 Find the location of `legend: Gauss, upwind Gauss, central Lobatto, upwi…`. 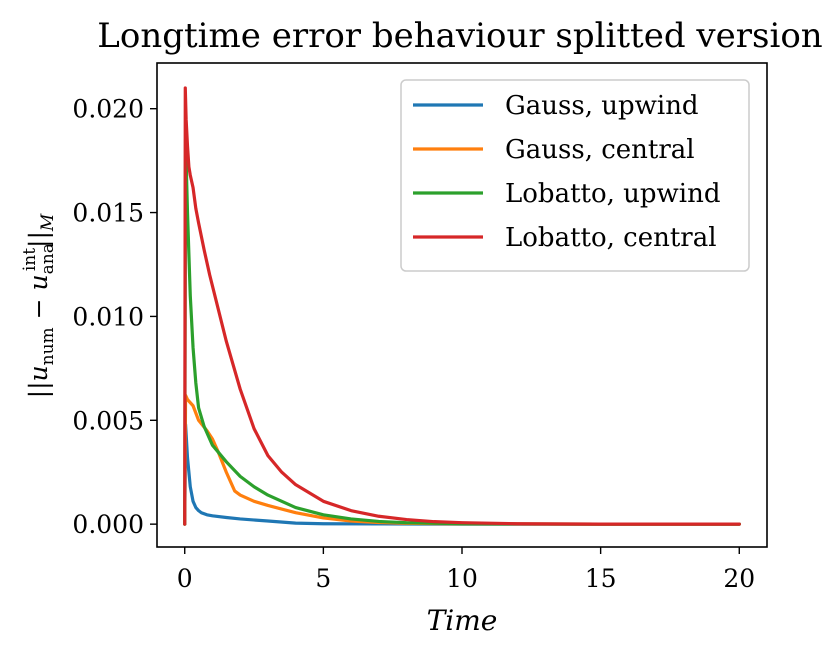

legend: Gauss, upwind Gauss, central Lobatto, upwi… is located at coordinates (575, 175).